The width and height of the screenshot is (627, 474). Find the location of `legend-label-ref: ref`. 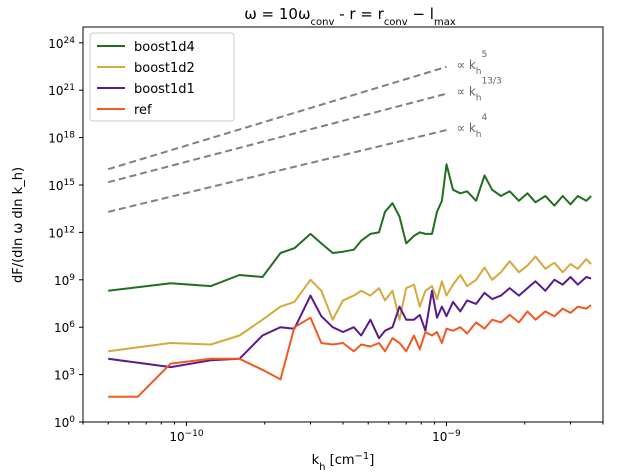

legend-label-ref: ref is located at coordinates (143, 110).